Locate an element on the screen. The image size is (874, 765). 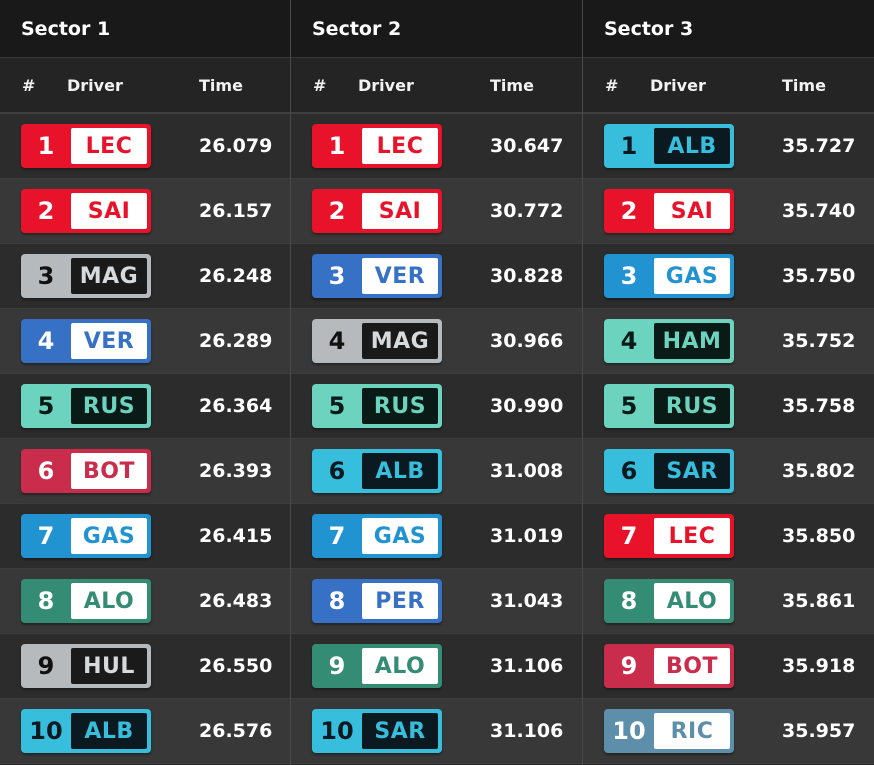
driver-badge: 5 RUS is located at coordinates (86, 406).